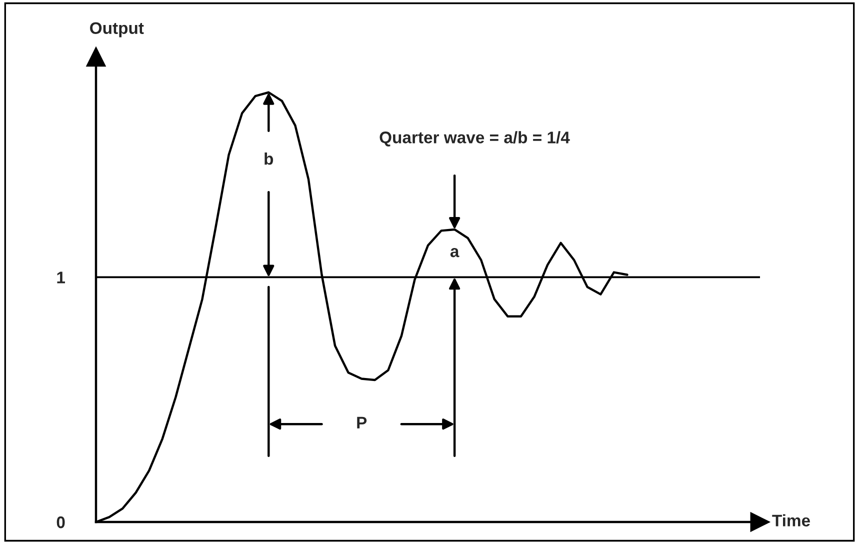  What do you see at coordinates (475, 138) in the screenshot?
I see `annotation: Quarter wave = a/b = 1/4` at bounding box center [475, 138].